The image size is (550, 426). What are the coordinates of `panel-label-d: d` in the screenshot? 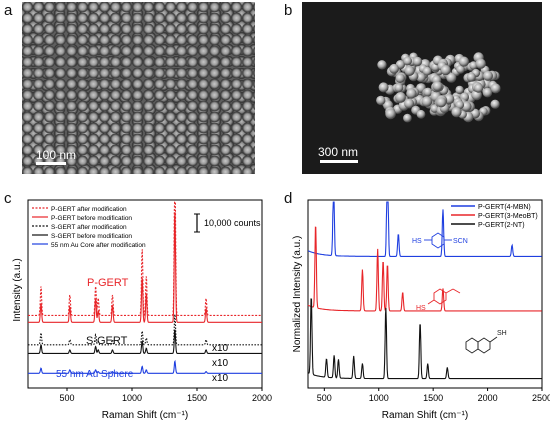 It's located at (288, 198).